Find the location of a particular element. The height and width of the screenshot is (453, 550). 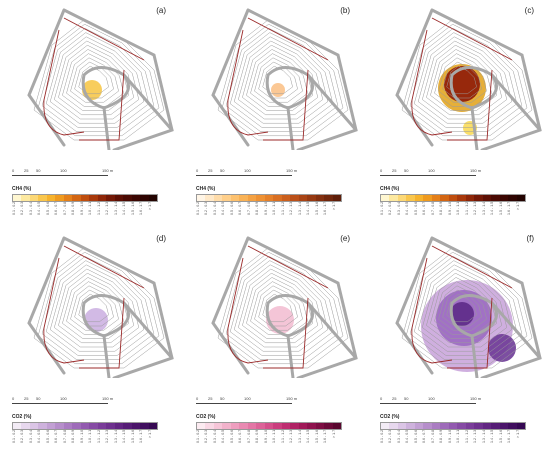

legend-label: 0.7 - 0.8 is located at coordinates (248, 209).